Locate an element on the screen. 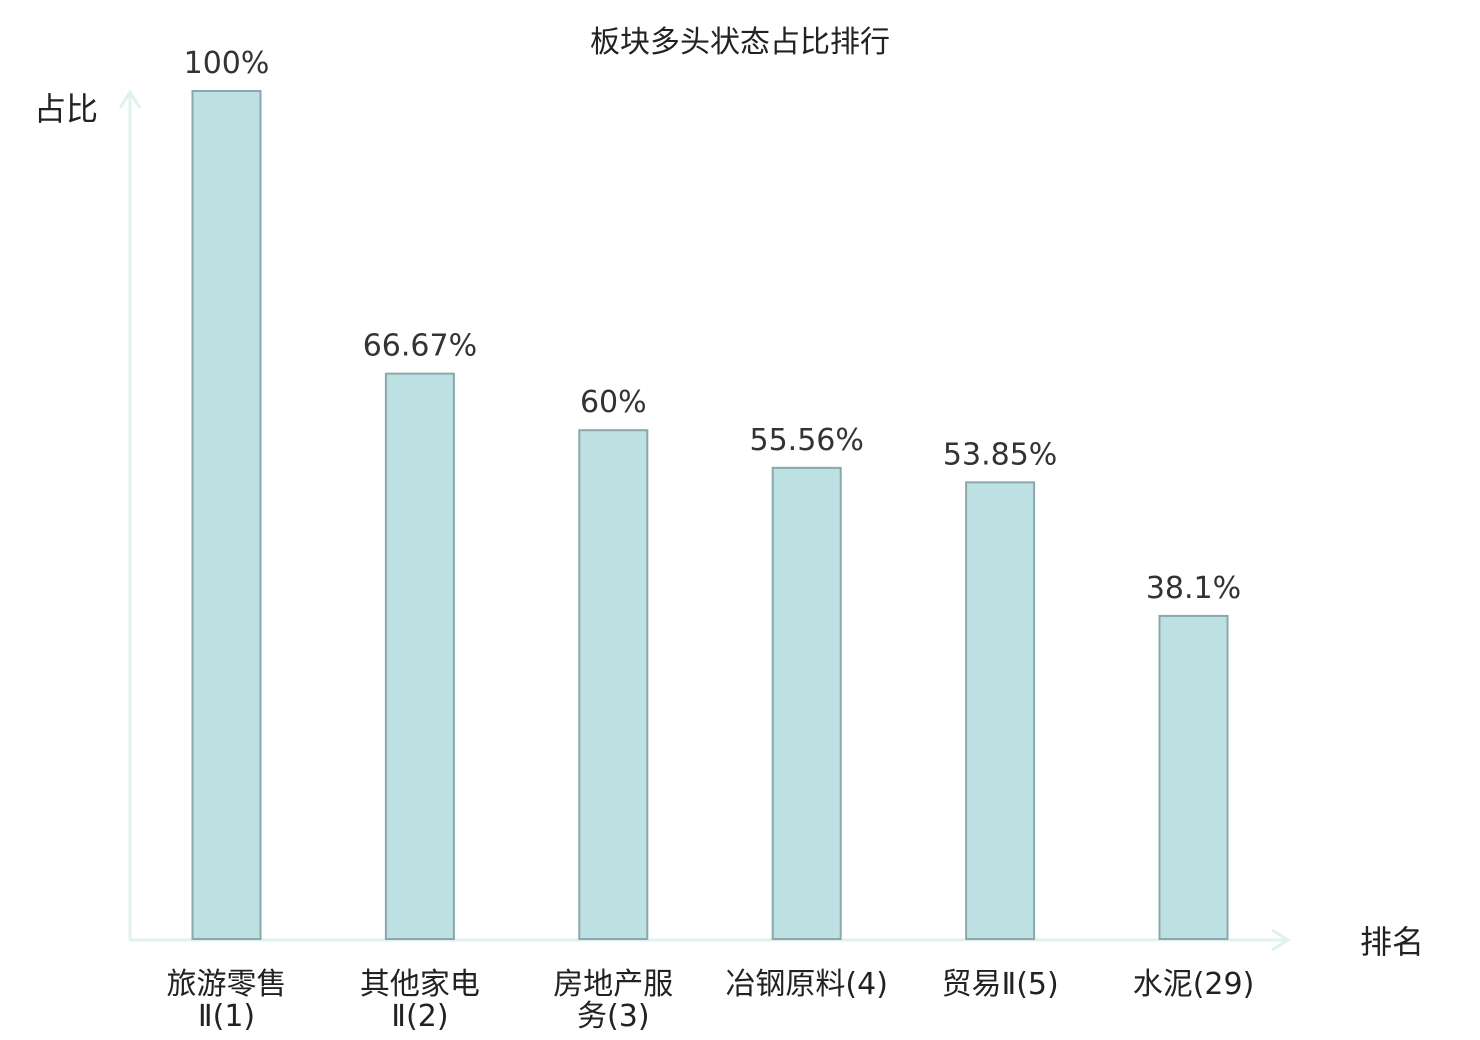 Image resolution: width=1480 pixels, height=1040 pixels. category-label-line: 贸易Ⅱ(5) is located at coordinates (999, 984).